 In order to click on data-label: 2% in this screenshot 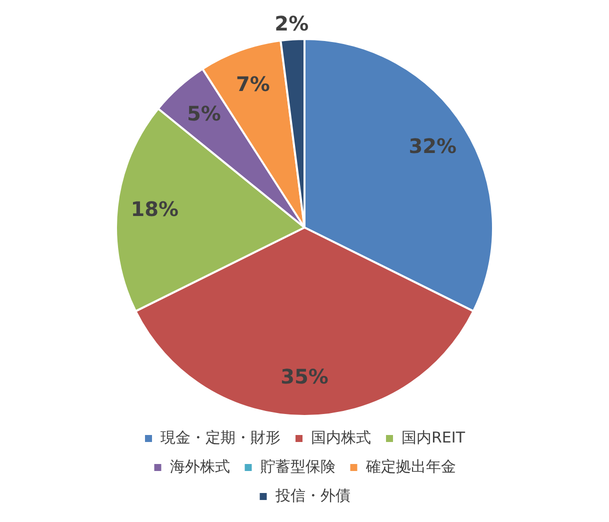, I will do `click(291, 24)`.